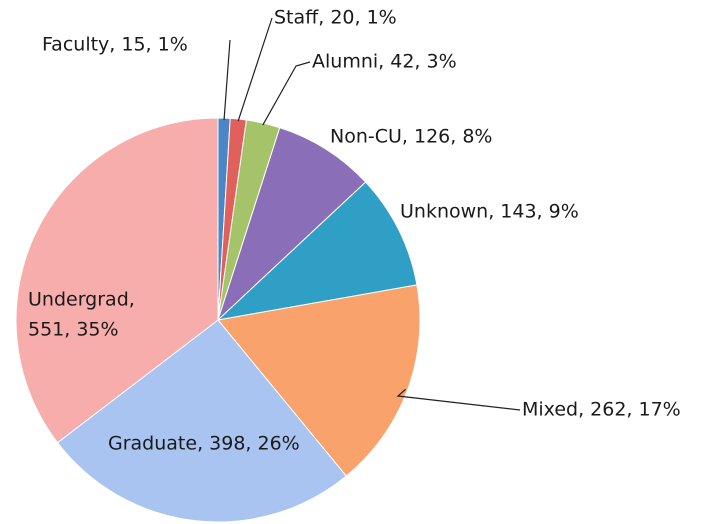 This screenshot has height=524, width=712. I want to click on data-label: Graduate, 398, 26%, so click(204, 444).